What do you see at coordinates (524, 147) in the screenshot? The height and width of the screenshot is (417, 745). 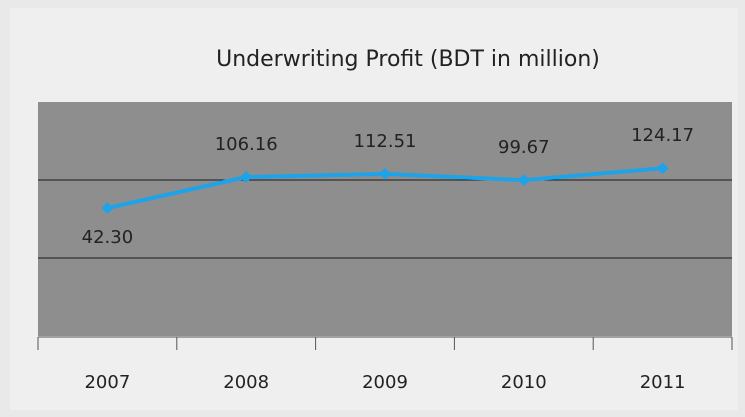 I see `data-label: 99.67` at bounding box center [524, 147].